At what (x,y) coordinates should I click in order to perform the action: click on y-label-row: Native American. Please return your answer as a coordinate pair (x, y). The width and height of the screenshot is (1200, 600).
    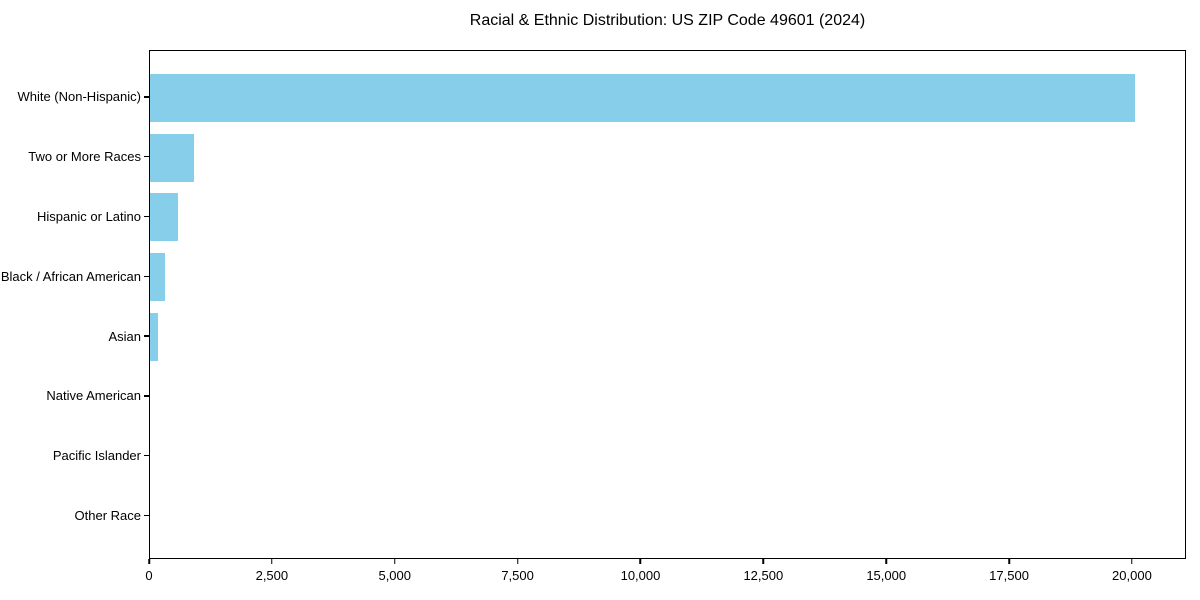
    Looking at the image, I should click on (74, 396).